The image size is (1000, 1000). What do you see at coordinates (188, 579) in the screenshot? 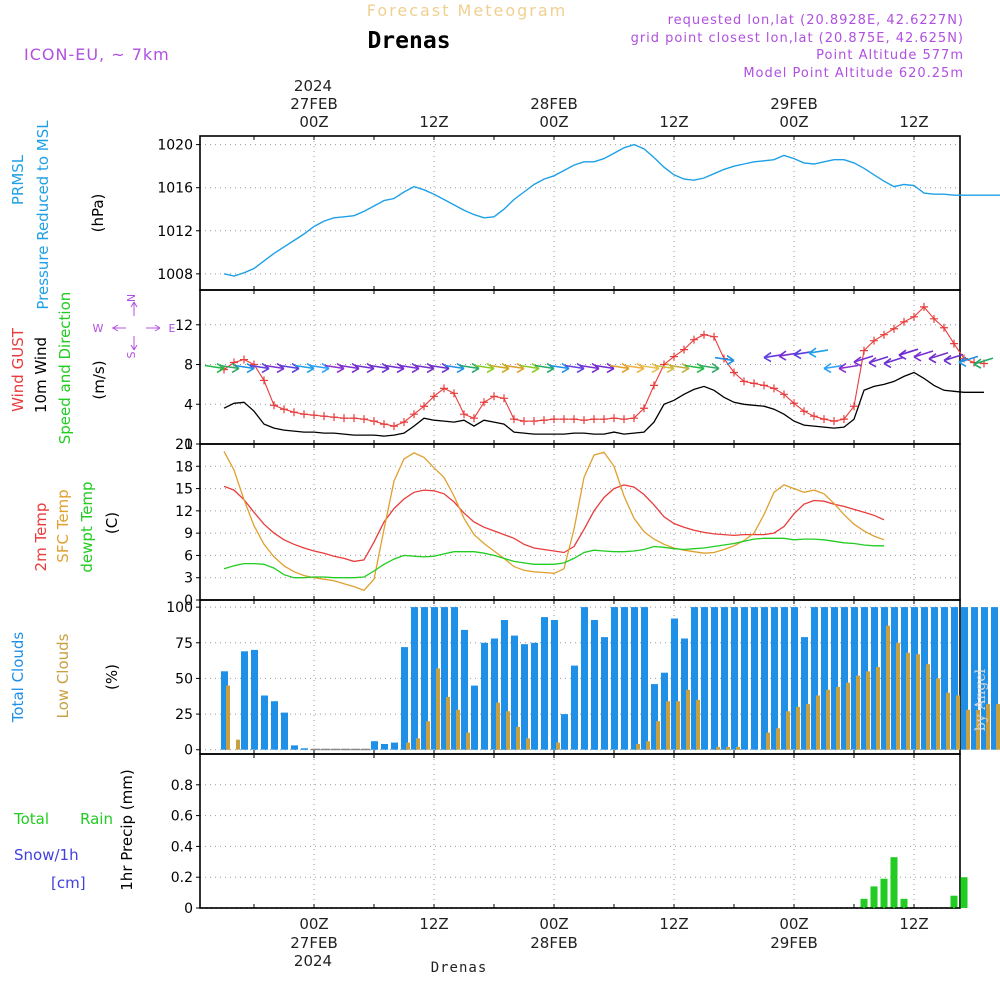
I see `y-tick-label: 3` at bounding box center [188, 579].